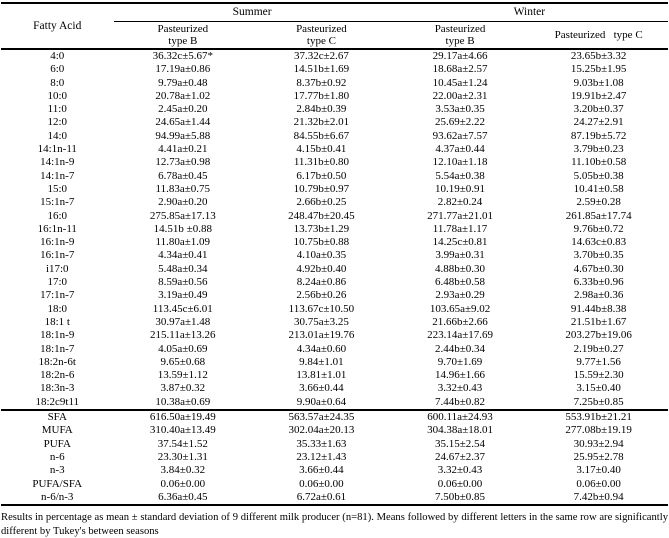 The image size is (669, 538). I want to click on fatty-acid-label: 18:1n-7, so click(57, 348).